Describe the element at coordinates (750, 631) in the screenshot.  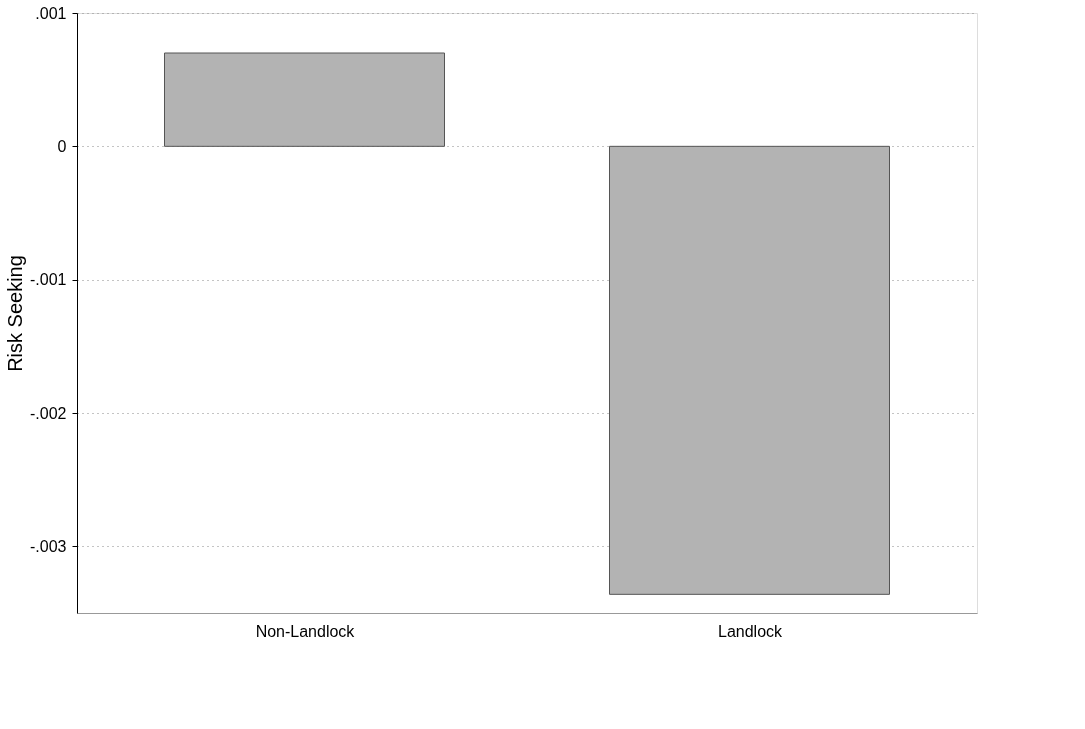
I see `x-tick-label: Landlock` at that location.